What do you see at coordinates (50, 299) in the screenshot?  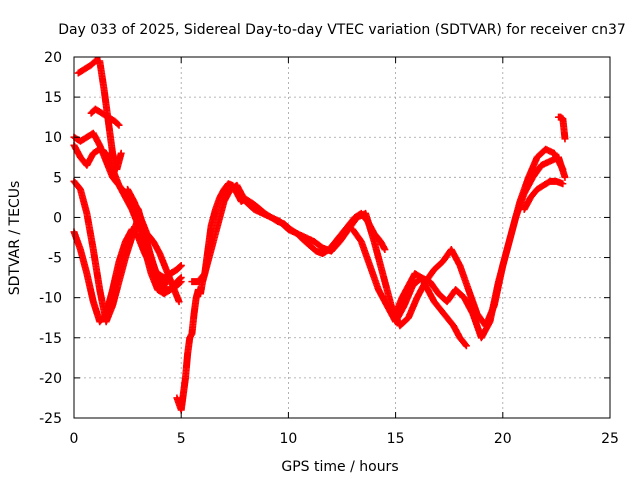 I see `y-tick-label: -10` at bounding box center [50, 299].